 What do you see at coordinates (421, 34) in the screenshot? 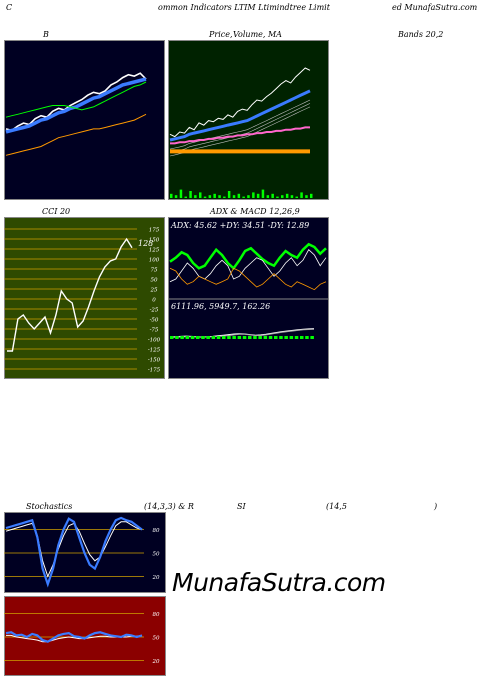
I see `bands-title: Bands 20,2` at bounding box center [421, 34].